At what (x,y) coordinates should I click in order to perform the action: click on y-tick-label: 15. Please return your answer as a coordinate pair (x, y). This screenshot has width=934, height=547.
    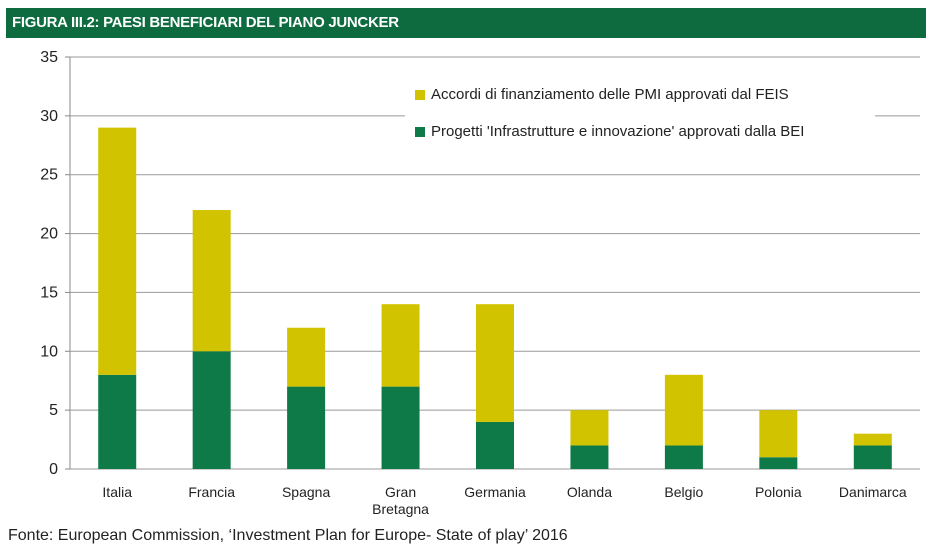
    Looking at the image, I should click on (49, 292).